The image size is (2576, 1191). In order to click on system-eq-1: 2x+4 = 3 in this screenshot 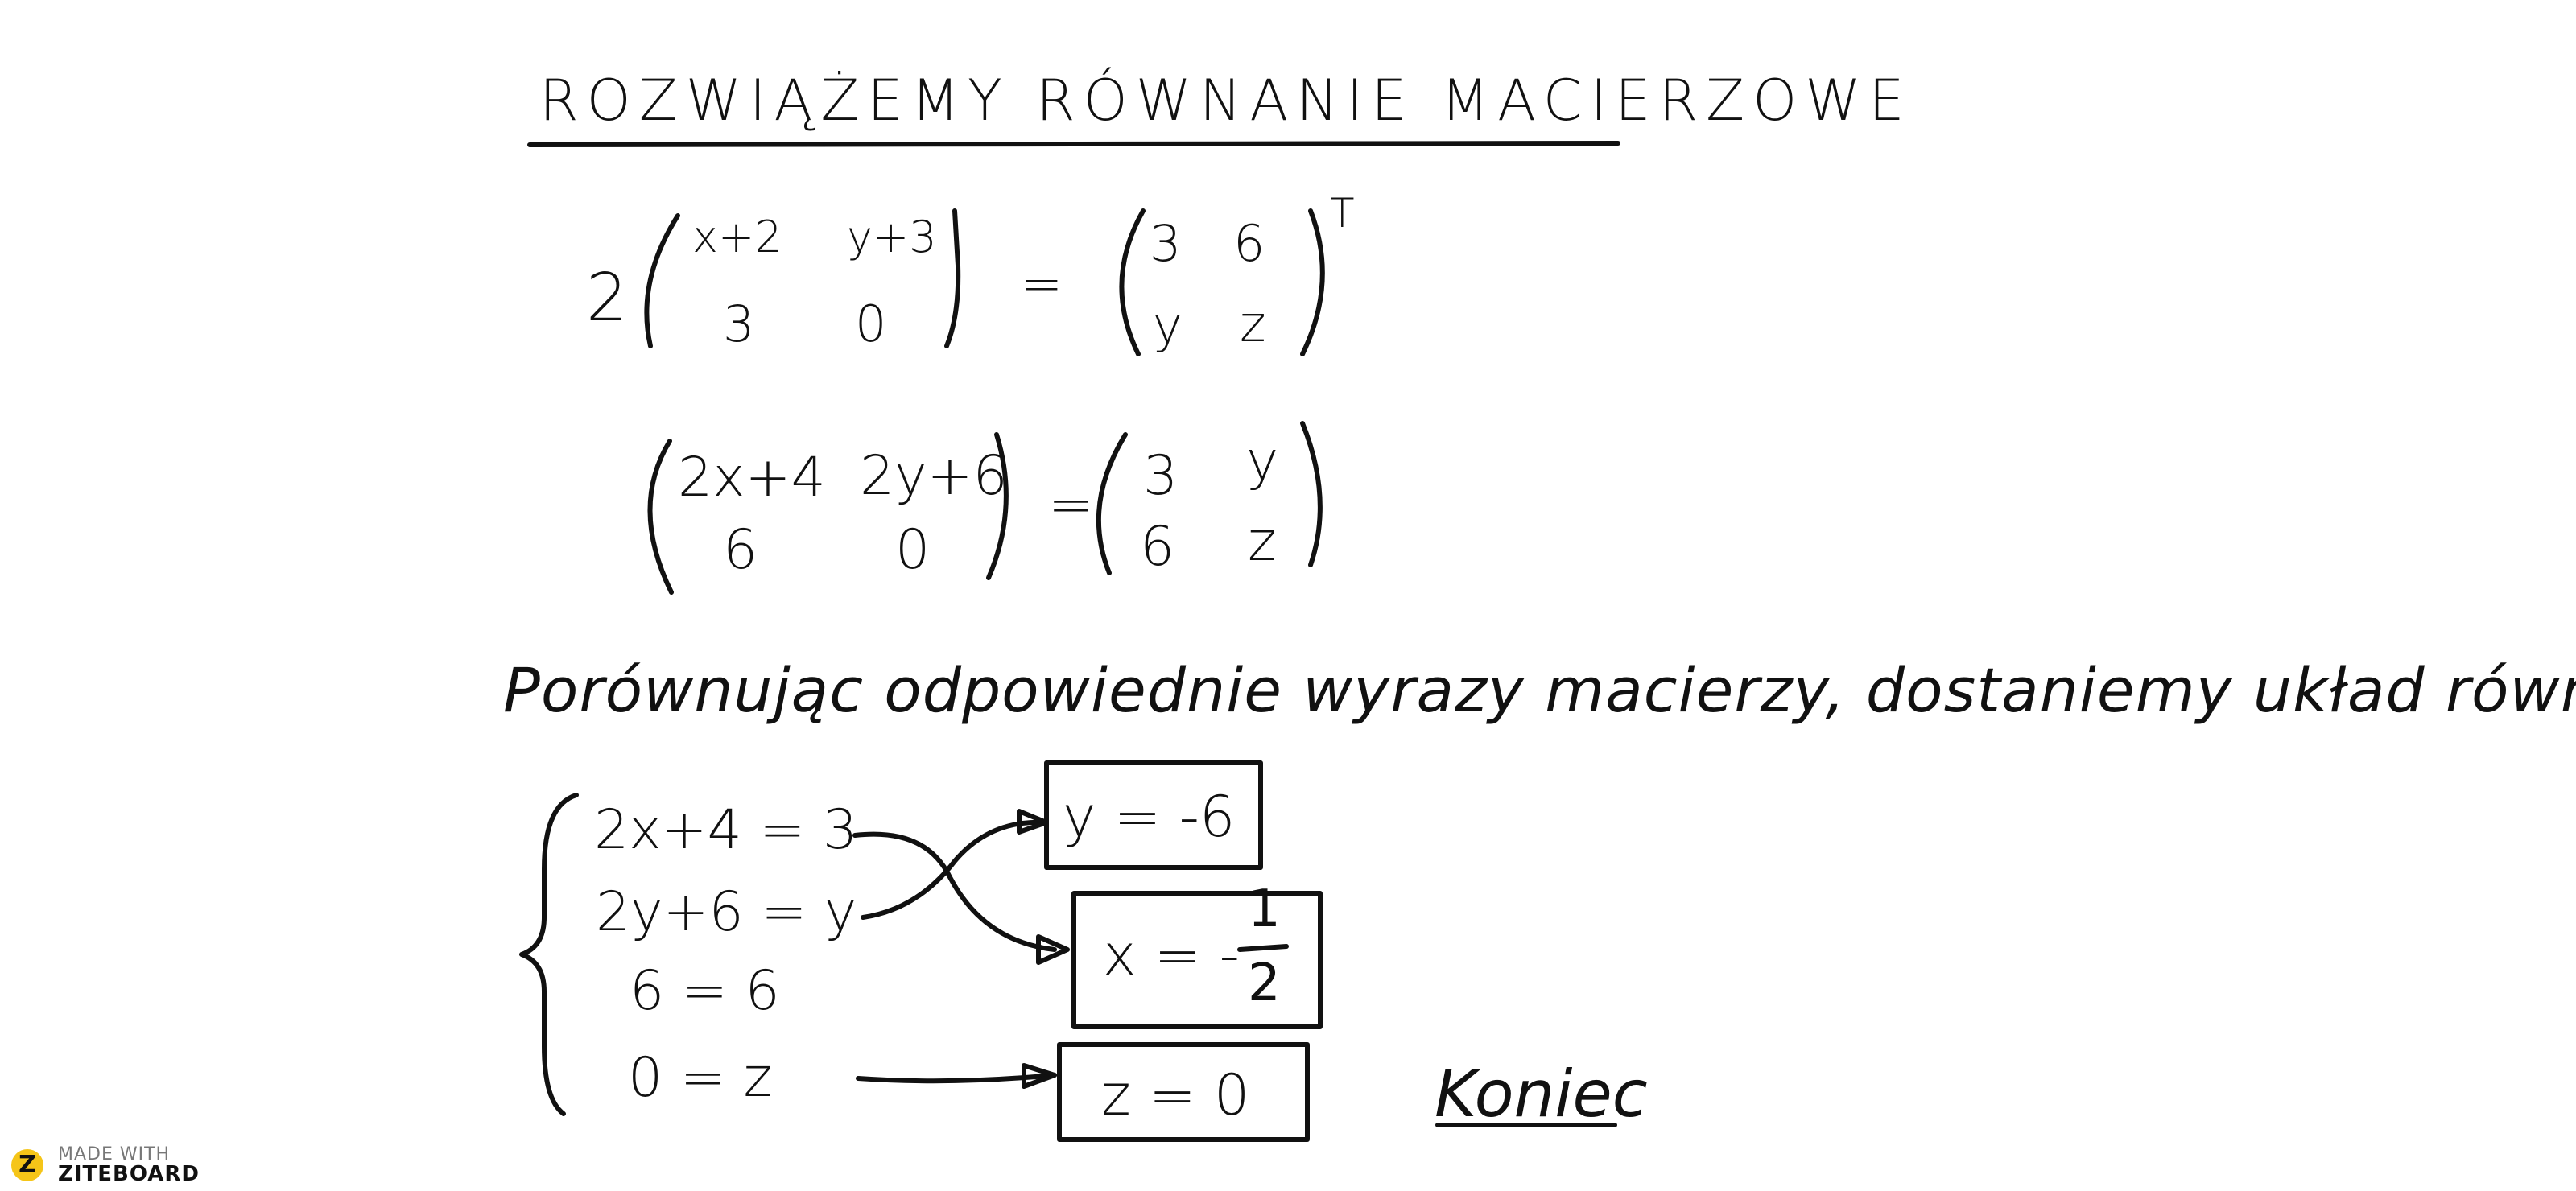, I will do `click(726, 830)`.